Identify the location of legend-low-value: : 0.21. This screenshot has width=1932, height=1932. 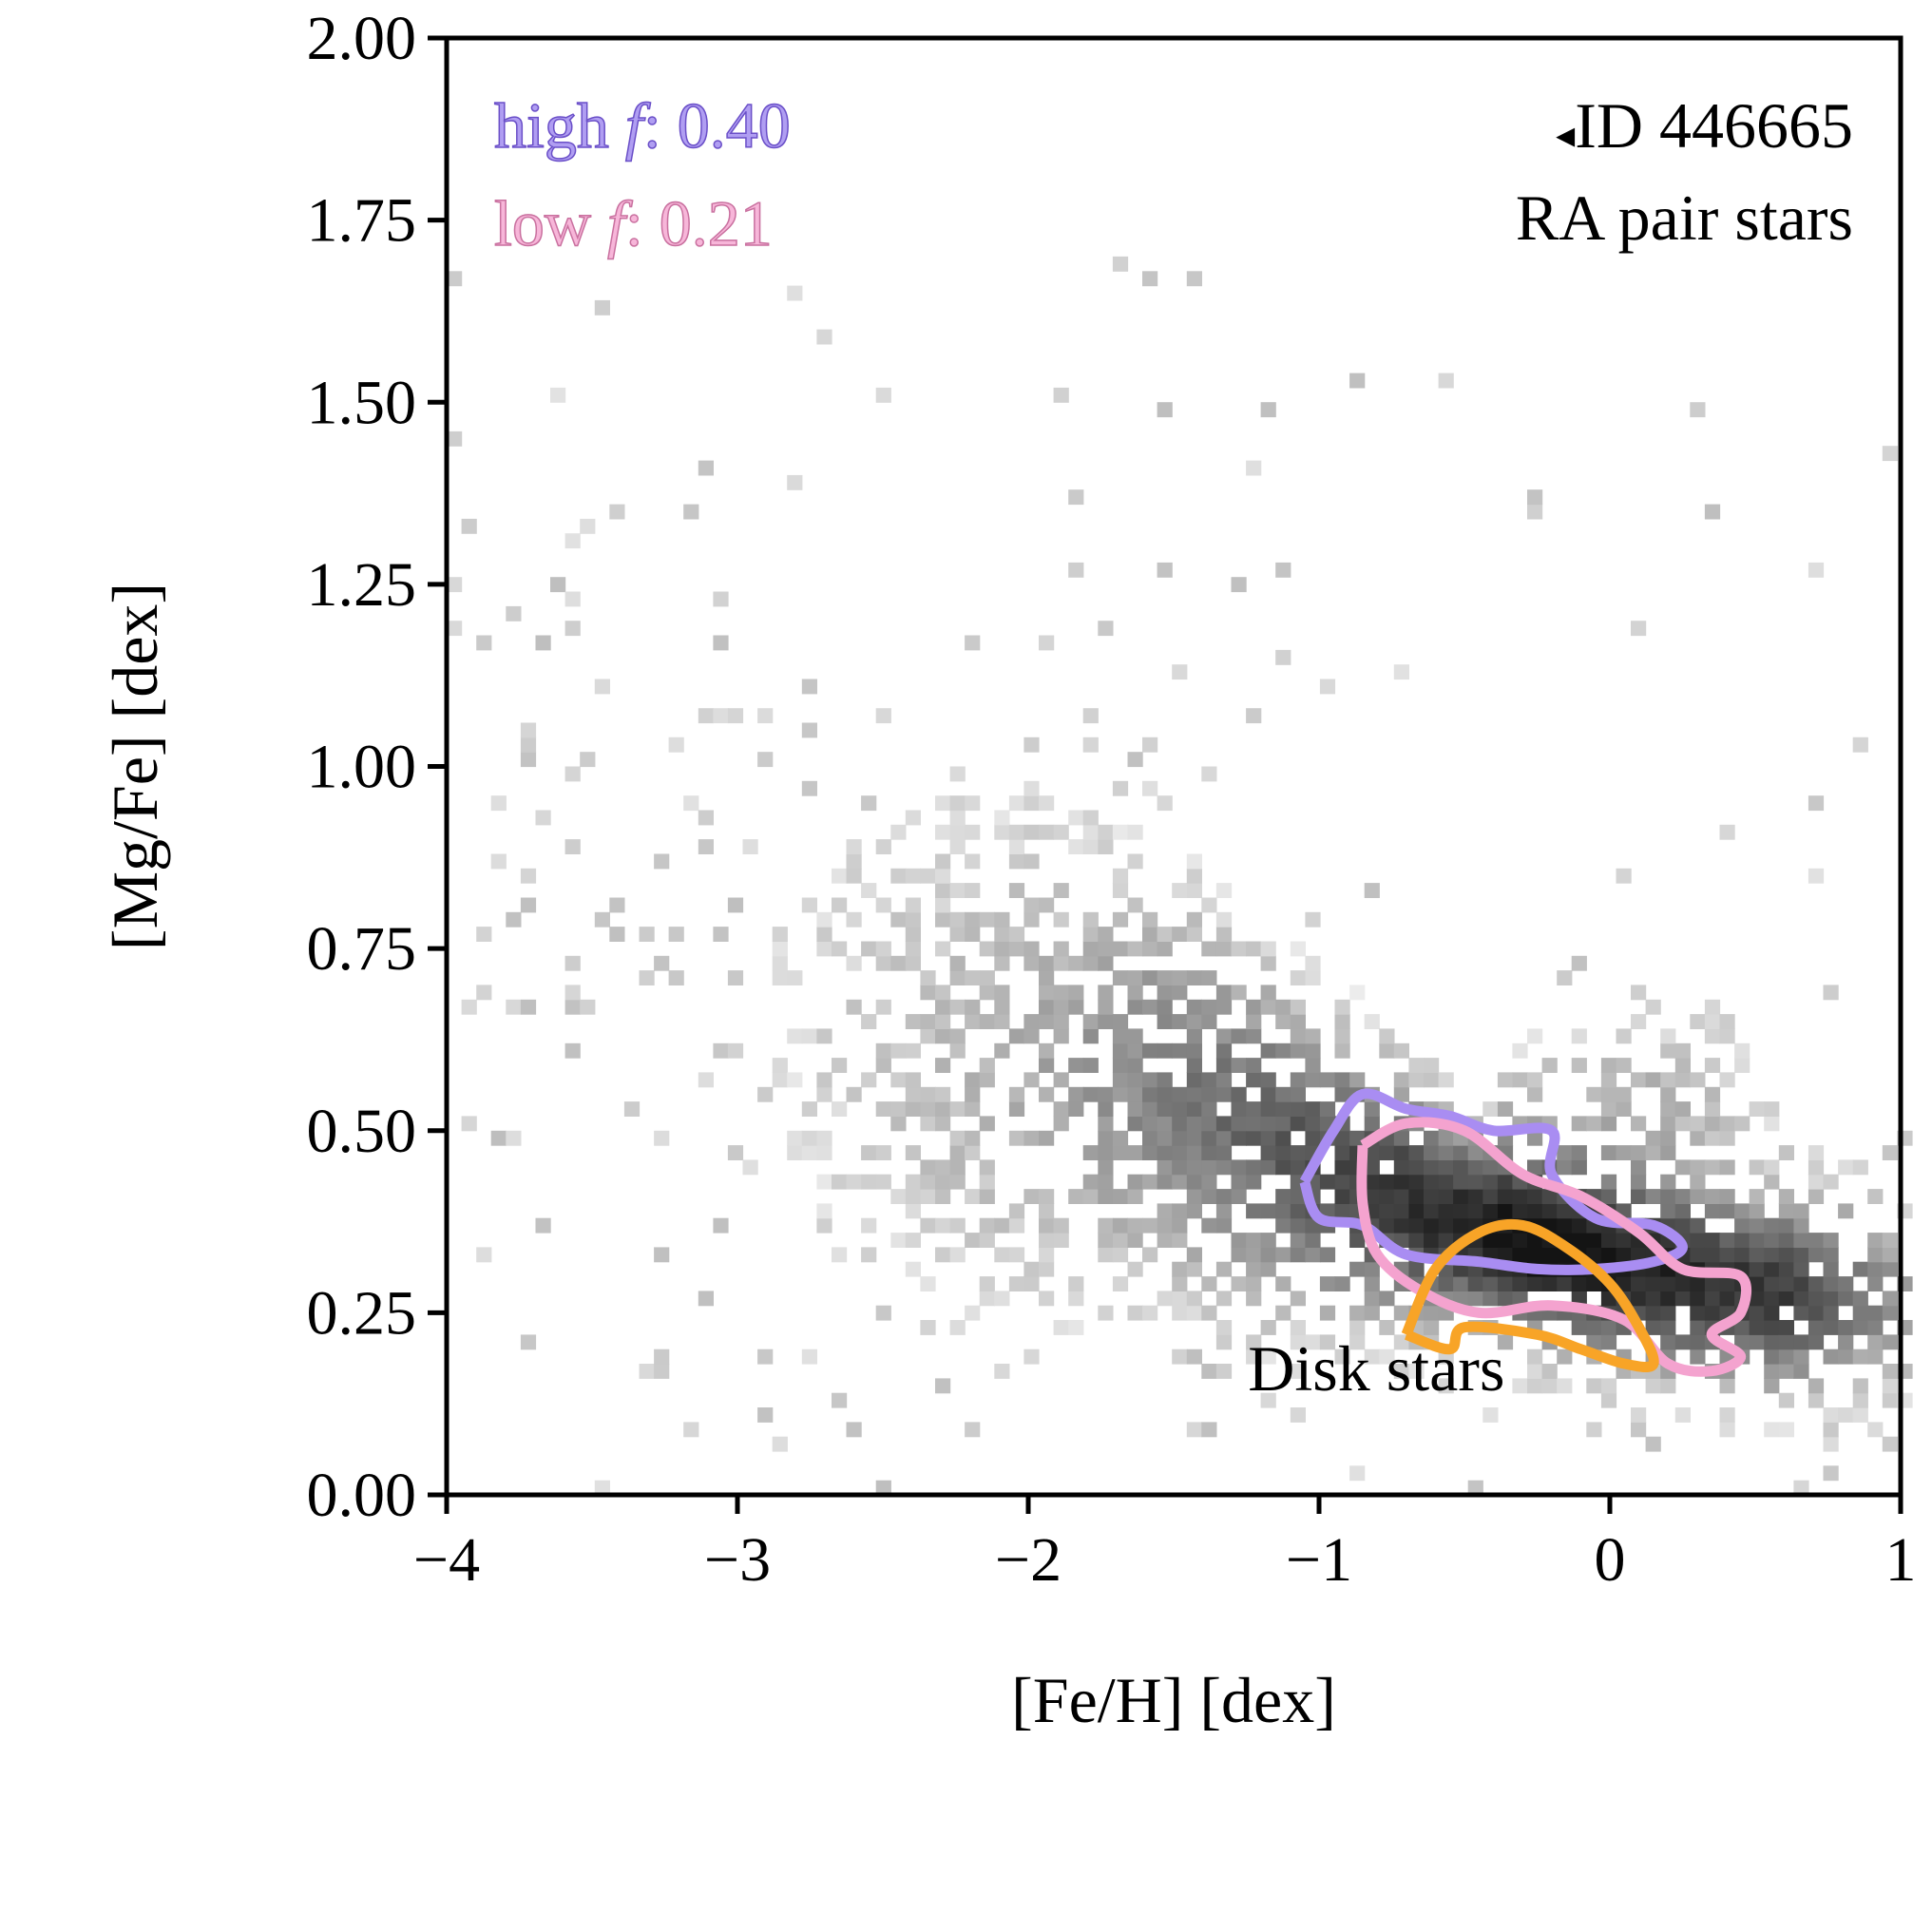
(699, 223).